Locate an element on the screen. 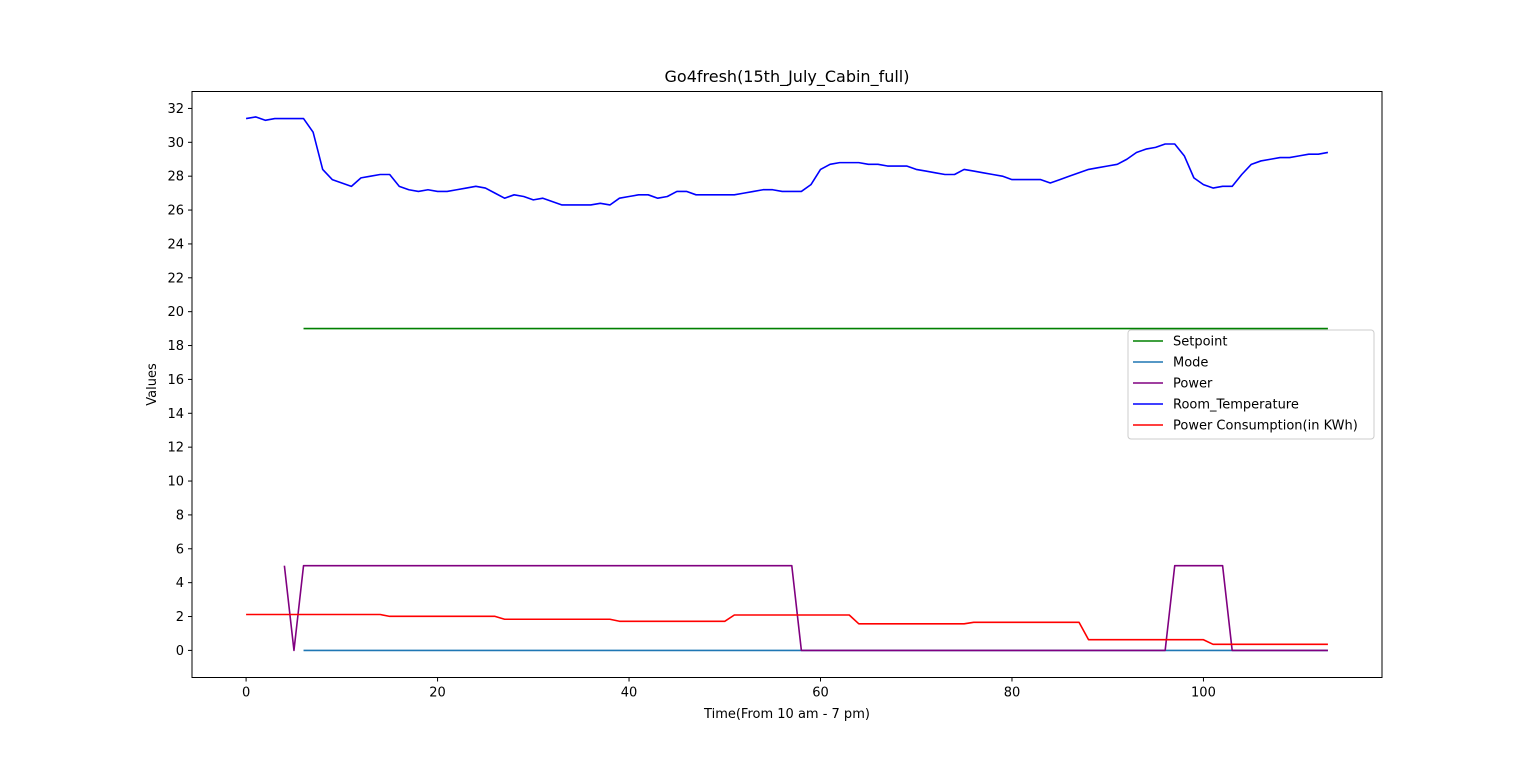 This screenshot has width=1536, height=761. y-tick-label: 30 is located at coordinates (175, 143).